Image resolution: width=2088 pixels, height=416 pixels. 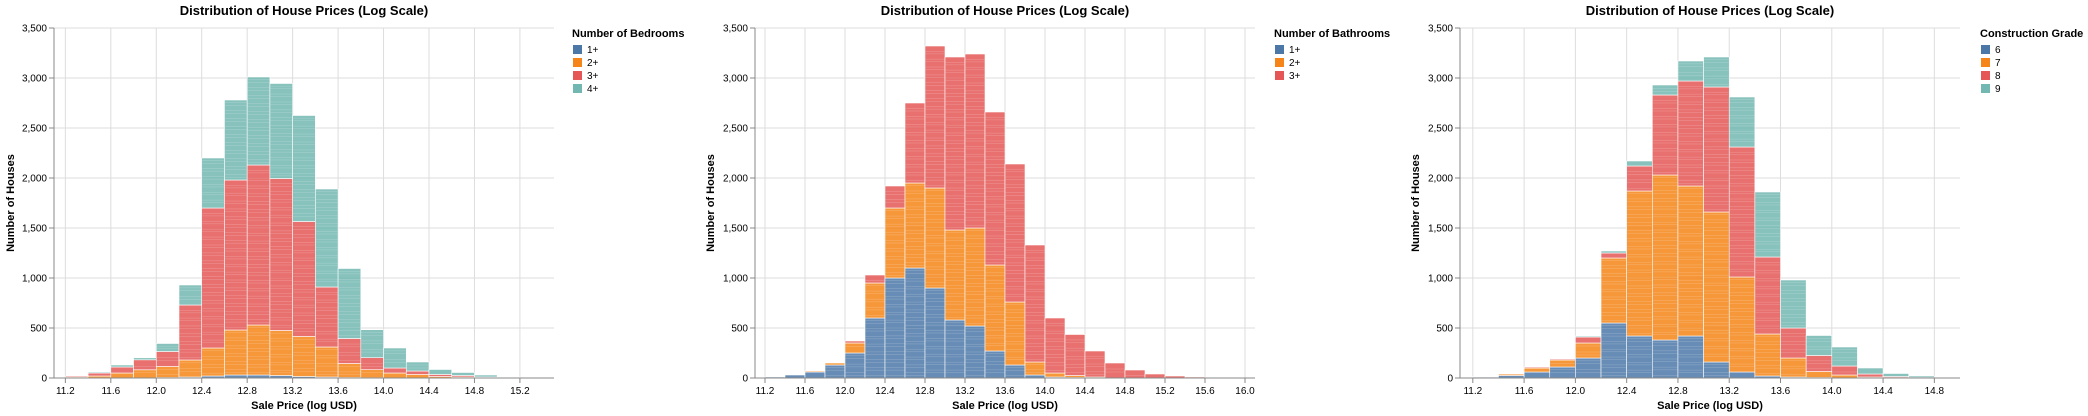 What do you see at coordinates (1588, 336) in the screenshot?
I see `bar-segment-9: 9: 10` at bounding box center [1588, 336].